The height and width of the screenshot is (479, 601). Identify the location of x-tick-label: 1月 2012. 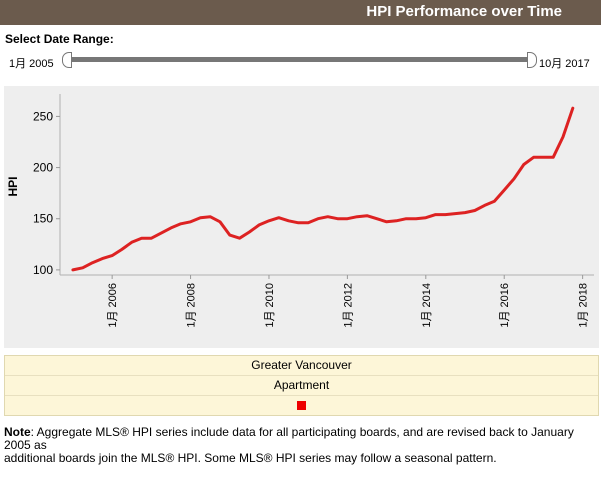
(348, 305).